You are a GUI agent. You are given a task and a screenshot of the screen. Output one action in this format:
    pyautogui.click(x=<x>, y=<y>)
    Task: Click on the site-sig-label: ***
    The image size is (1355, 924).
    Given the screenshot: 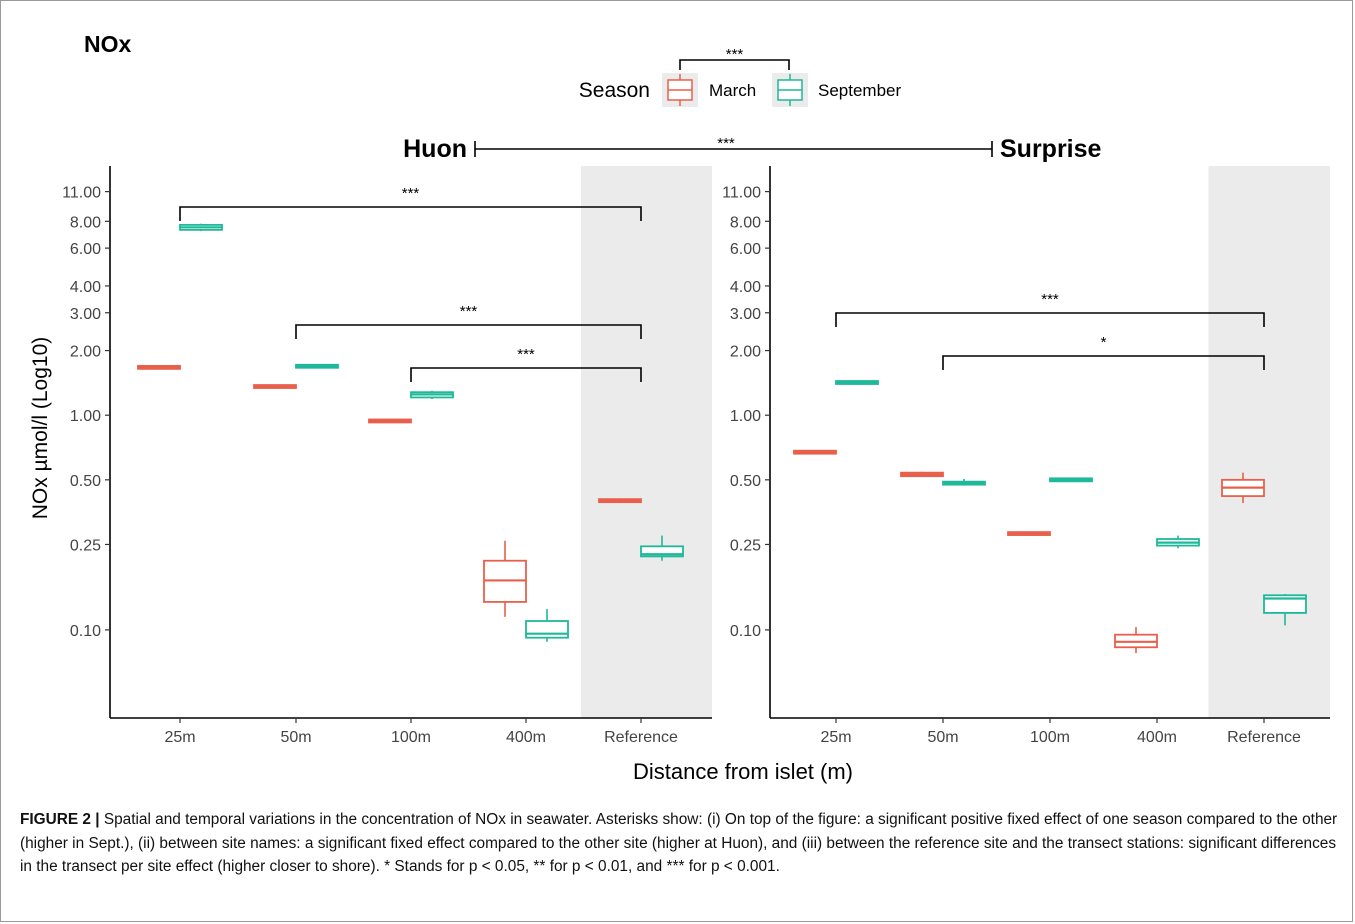 What is the action you would take?
    pyautogui.click(x=726, y=143)
    